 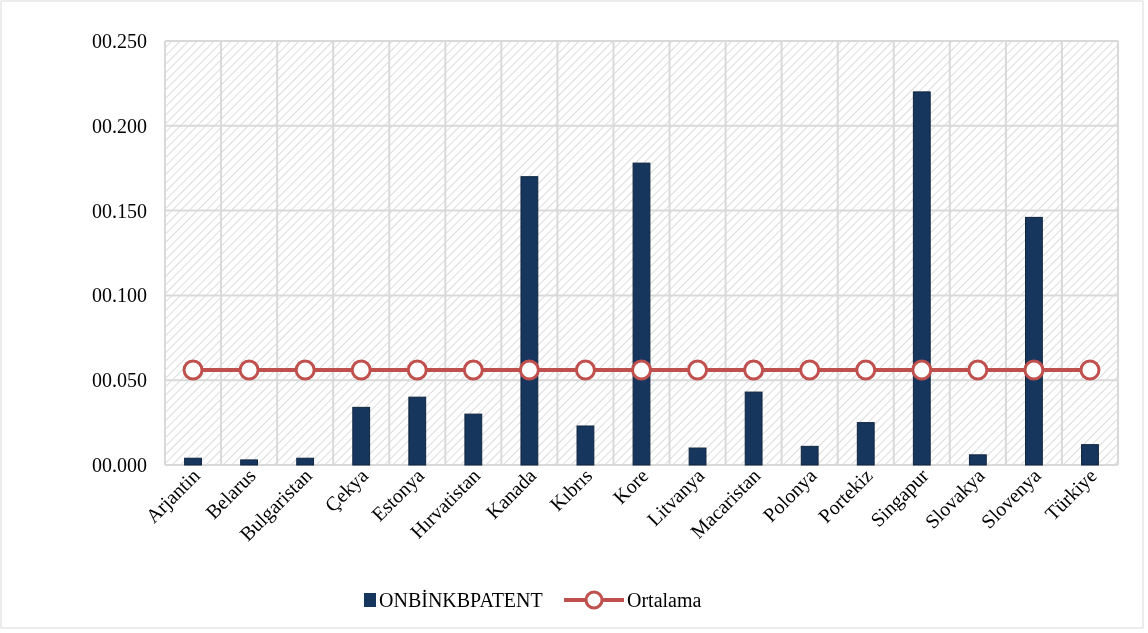 What do you see at coordinates (119, 380) in the screenshot?
I see `y-tick-label: 00.050` at bounding box center [119, 380].